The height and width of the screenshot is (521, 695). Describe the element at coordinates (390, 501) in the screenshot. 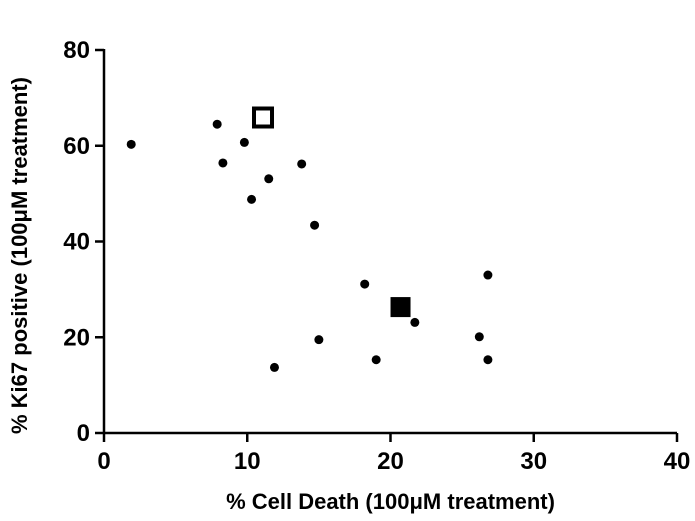

I see `x-axis-title: % Cell Death (100μM treatment)` at that location.